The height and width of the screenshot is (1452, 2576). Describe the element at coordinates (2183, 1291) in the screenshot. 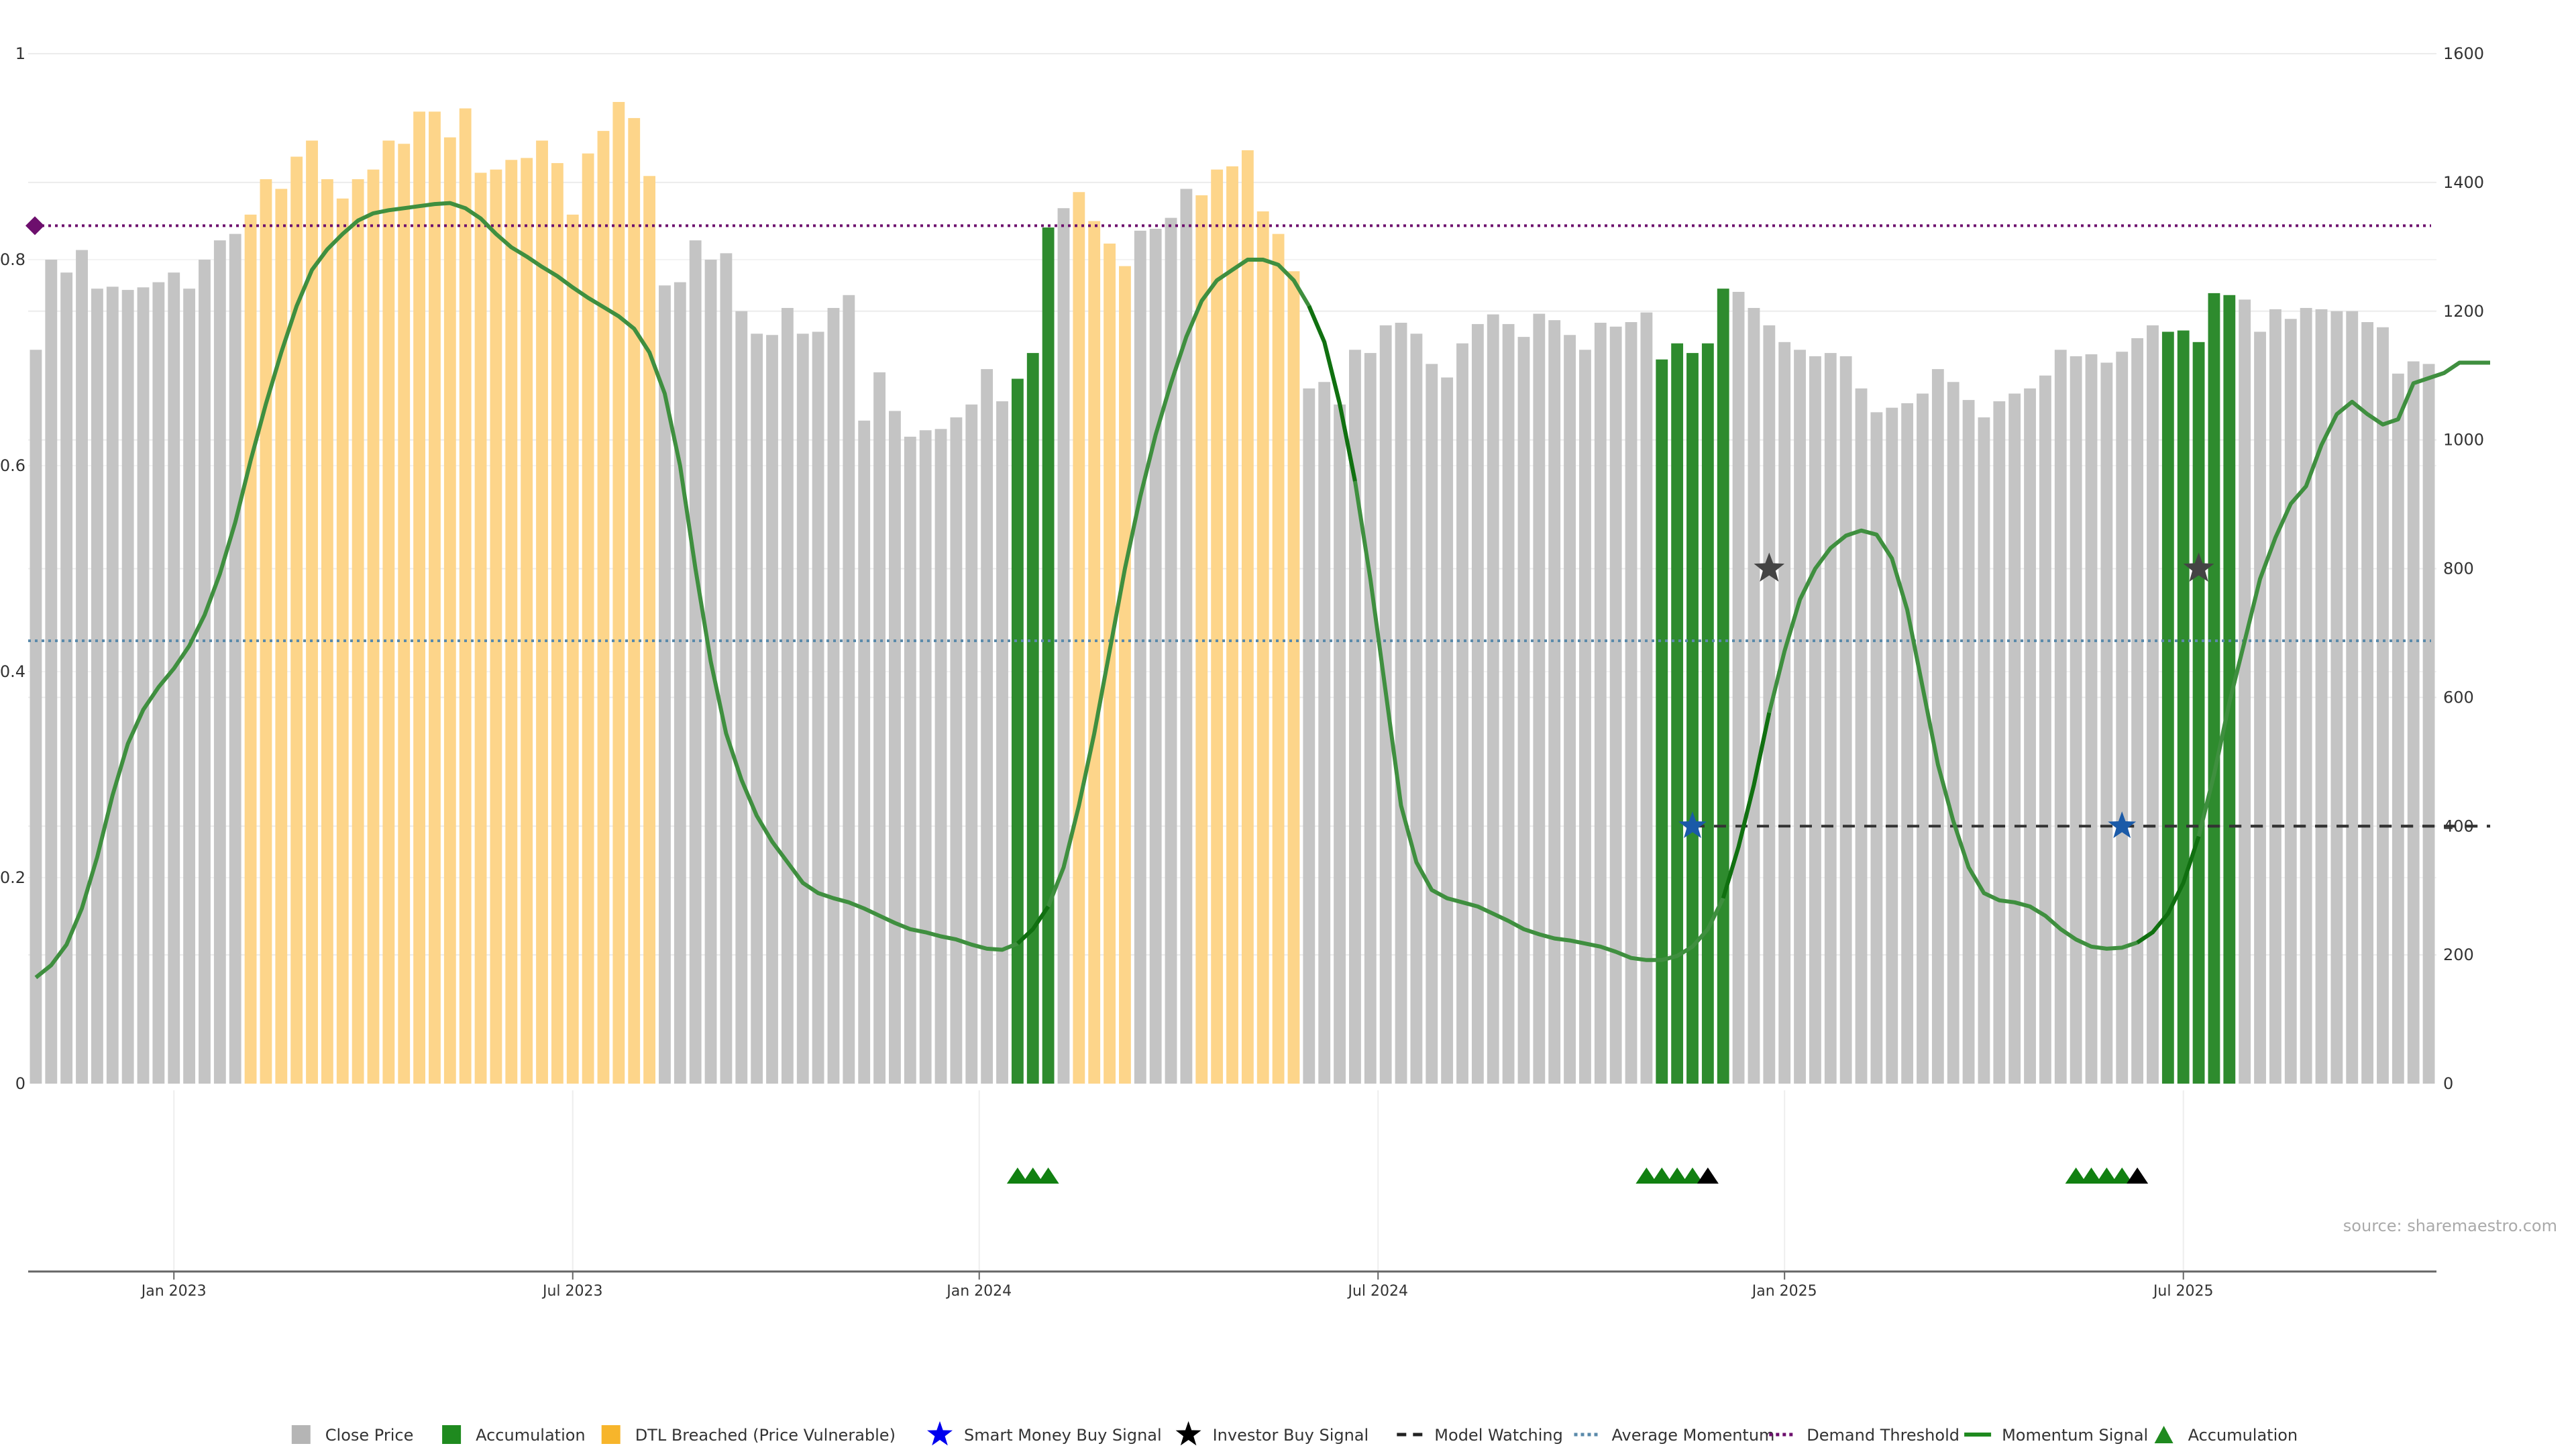

I see `x-tick-label-5: Jul 2025` at that location.